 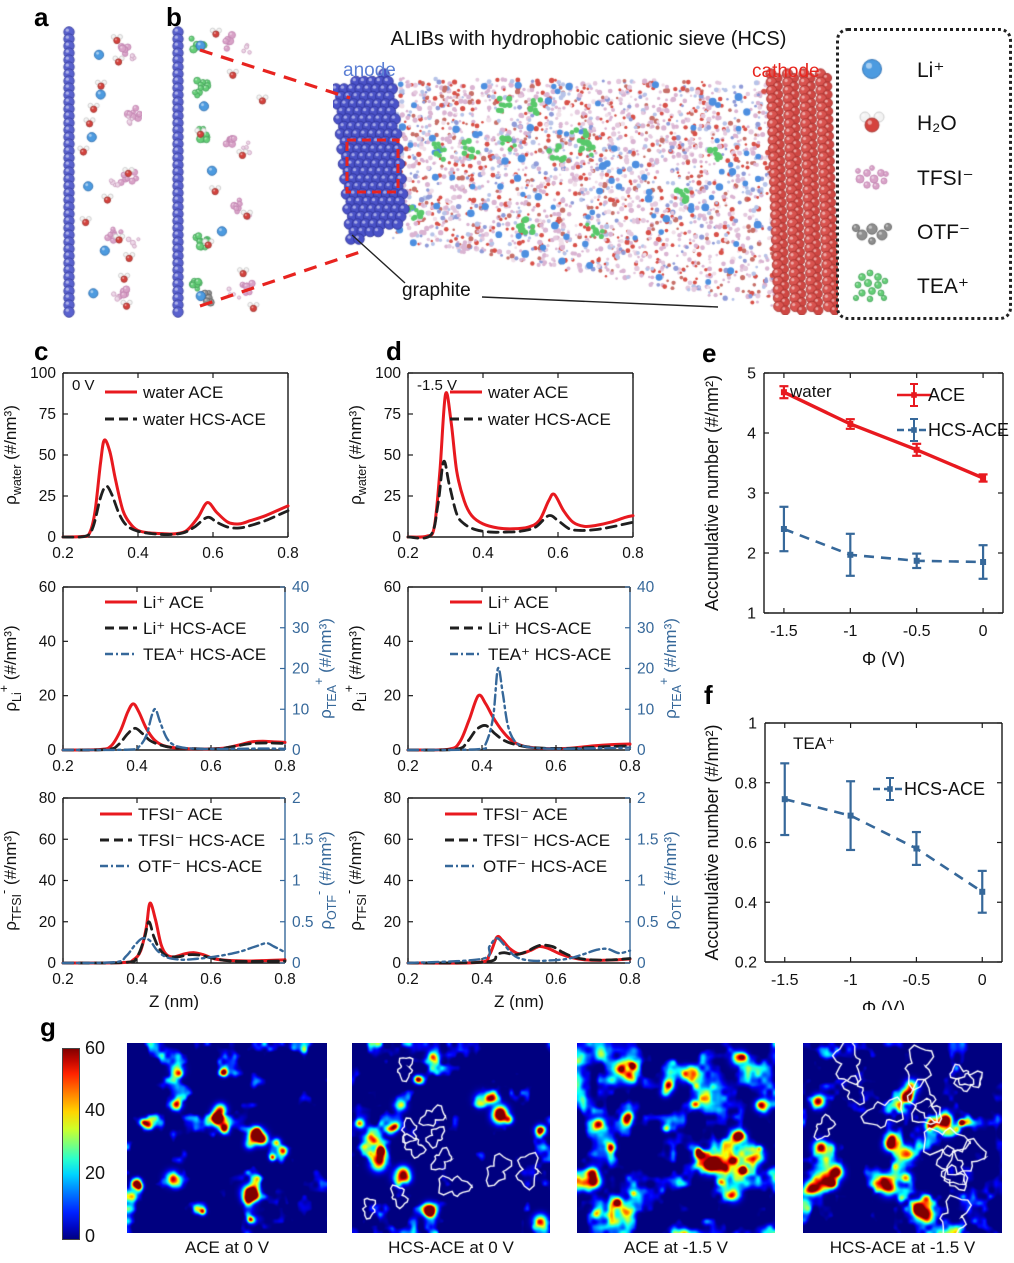 I want to click on tfsi-label: TFSI⁻, so click(x=945, y=178).